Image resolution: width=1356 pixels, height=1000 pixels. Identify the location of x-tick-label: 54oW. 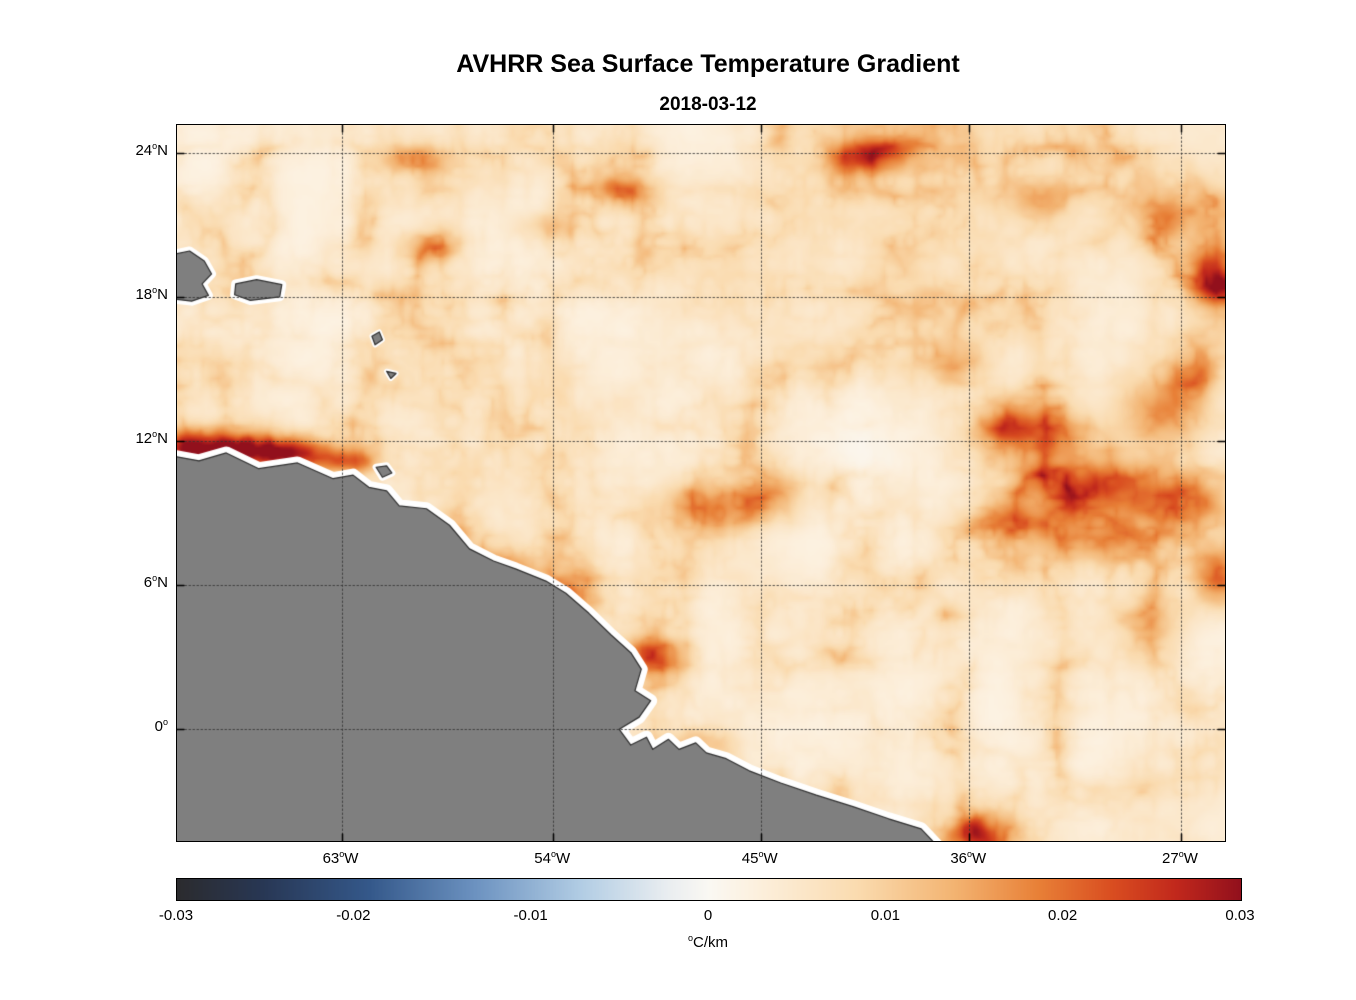
(552, 858).